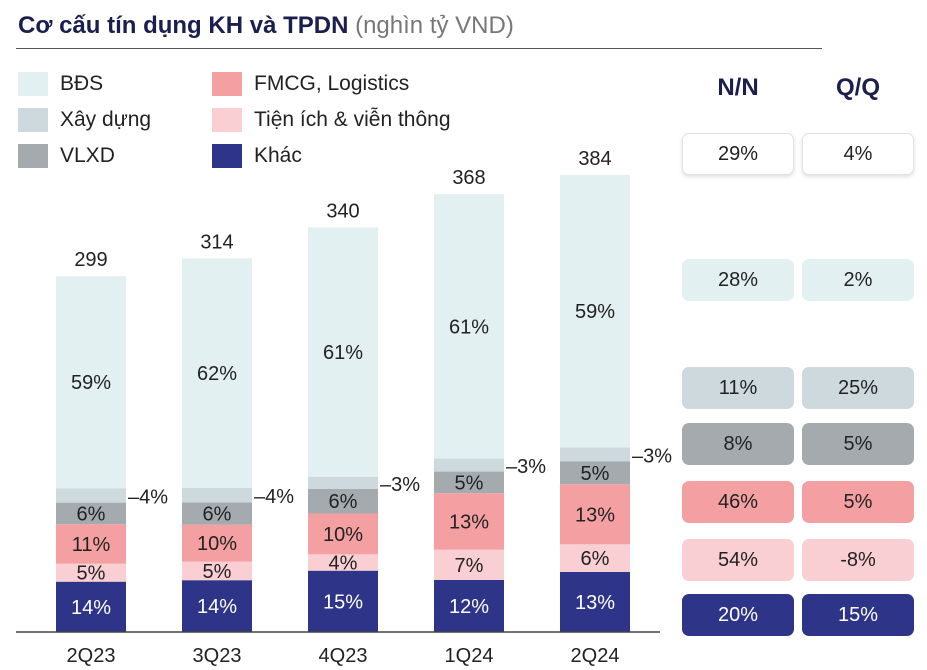 The width and height of the screenshot is (927, 670). I want to click on x-tick-label: 2Q23, so click(91, 656).